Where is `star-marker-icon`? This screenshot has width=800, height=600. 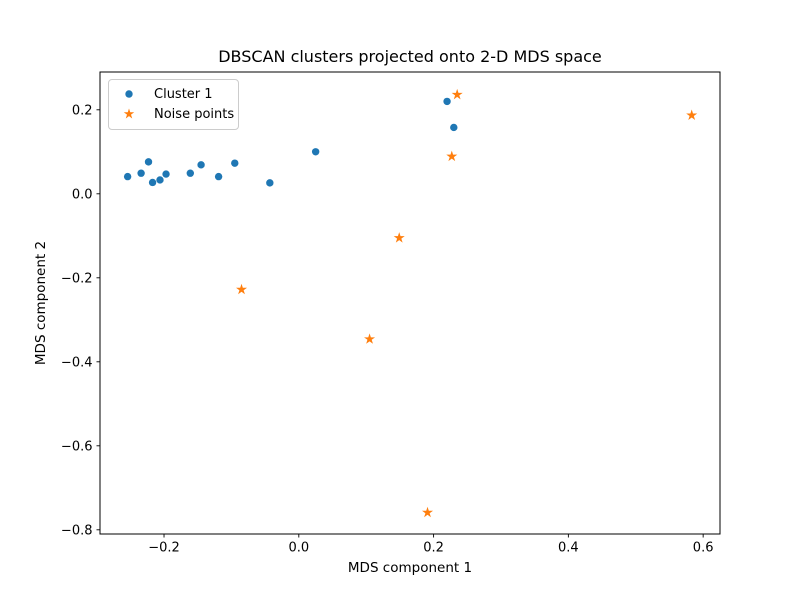
star-marker-icon is located at coordinates (129, 113).